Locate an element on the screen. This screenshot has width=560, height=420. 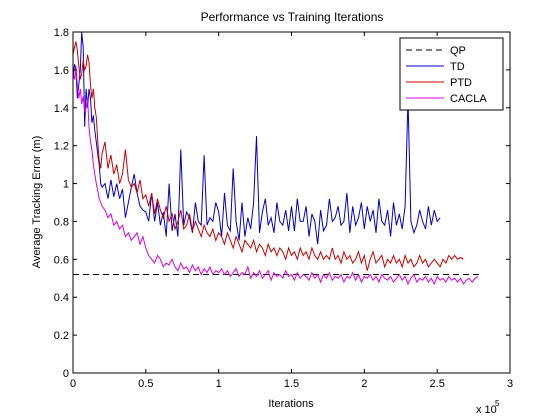
y-tick-label: 1.6 is located at coordinates (61, 71).